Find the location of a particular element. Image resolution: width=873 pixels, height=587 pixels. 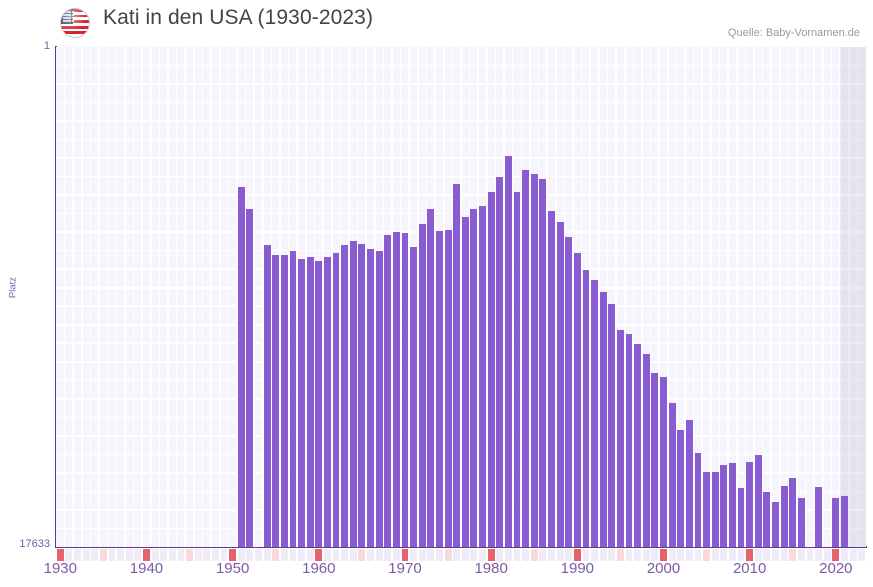

bar-1965 is located at coordinates (362, 395).